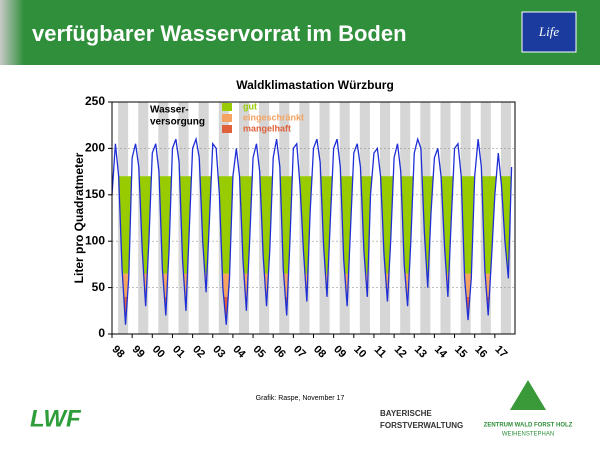 This screenshot has width=600, height=450. I want to click on legend-title: Wasser-, so click(169, 110).